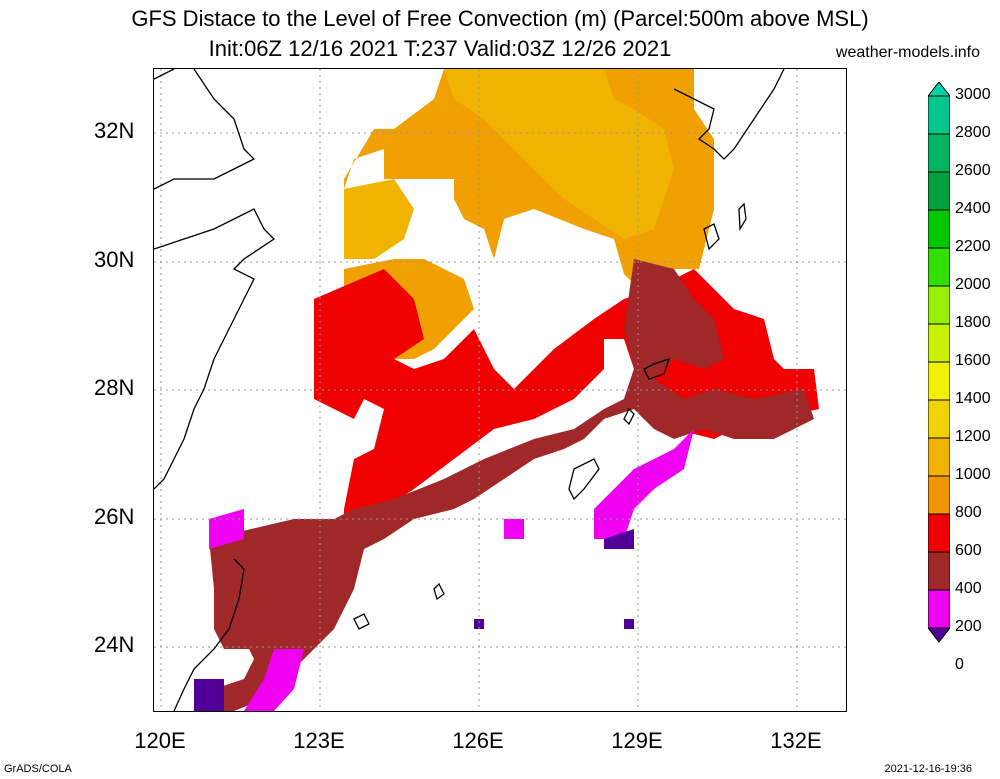 The height and width of the screenshot is (779, 1000). What do you see at coordinates (973, 246) in the screenshot?
I see `colorbar-label: 2200` at bounding box center [973, 246].